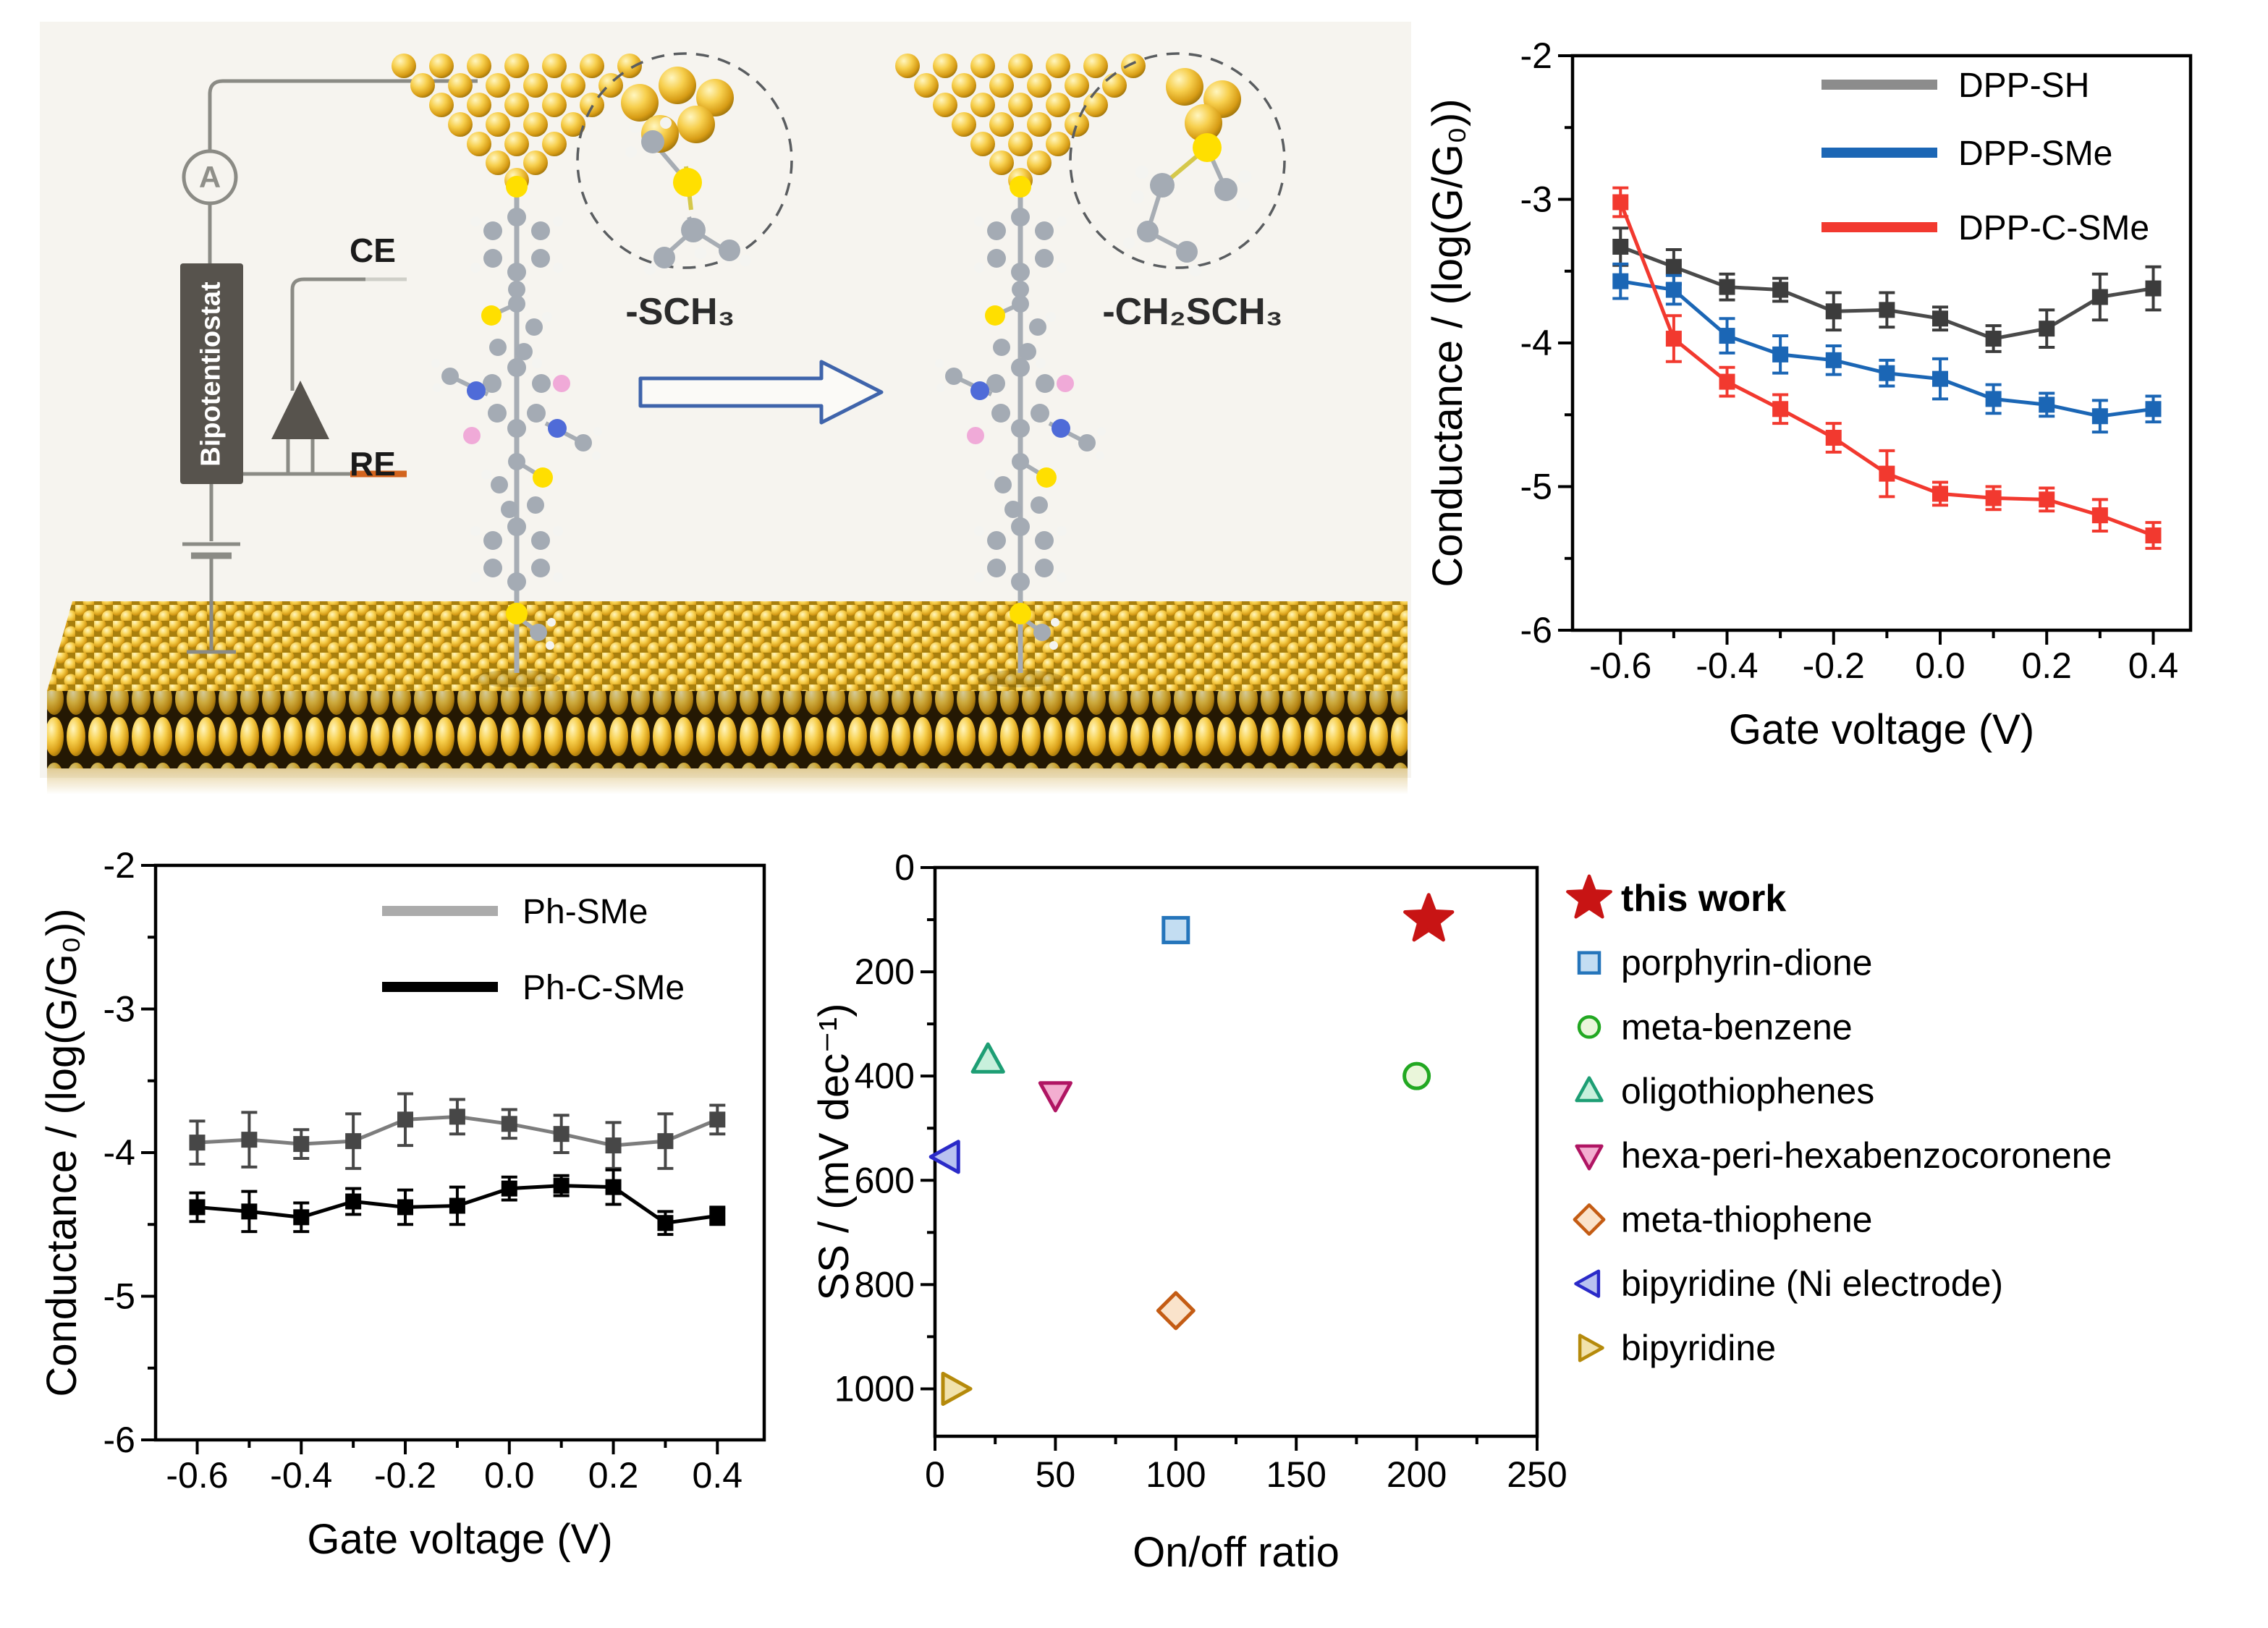 Image resolution: width=2268 pixels, height=1628 pixels. Describe the element at coordinates (885, 1076) in the screenshot. I see `svg-text: 400` at that location.